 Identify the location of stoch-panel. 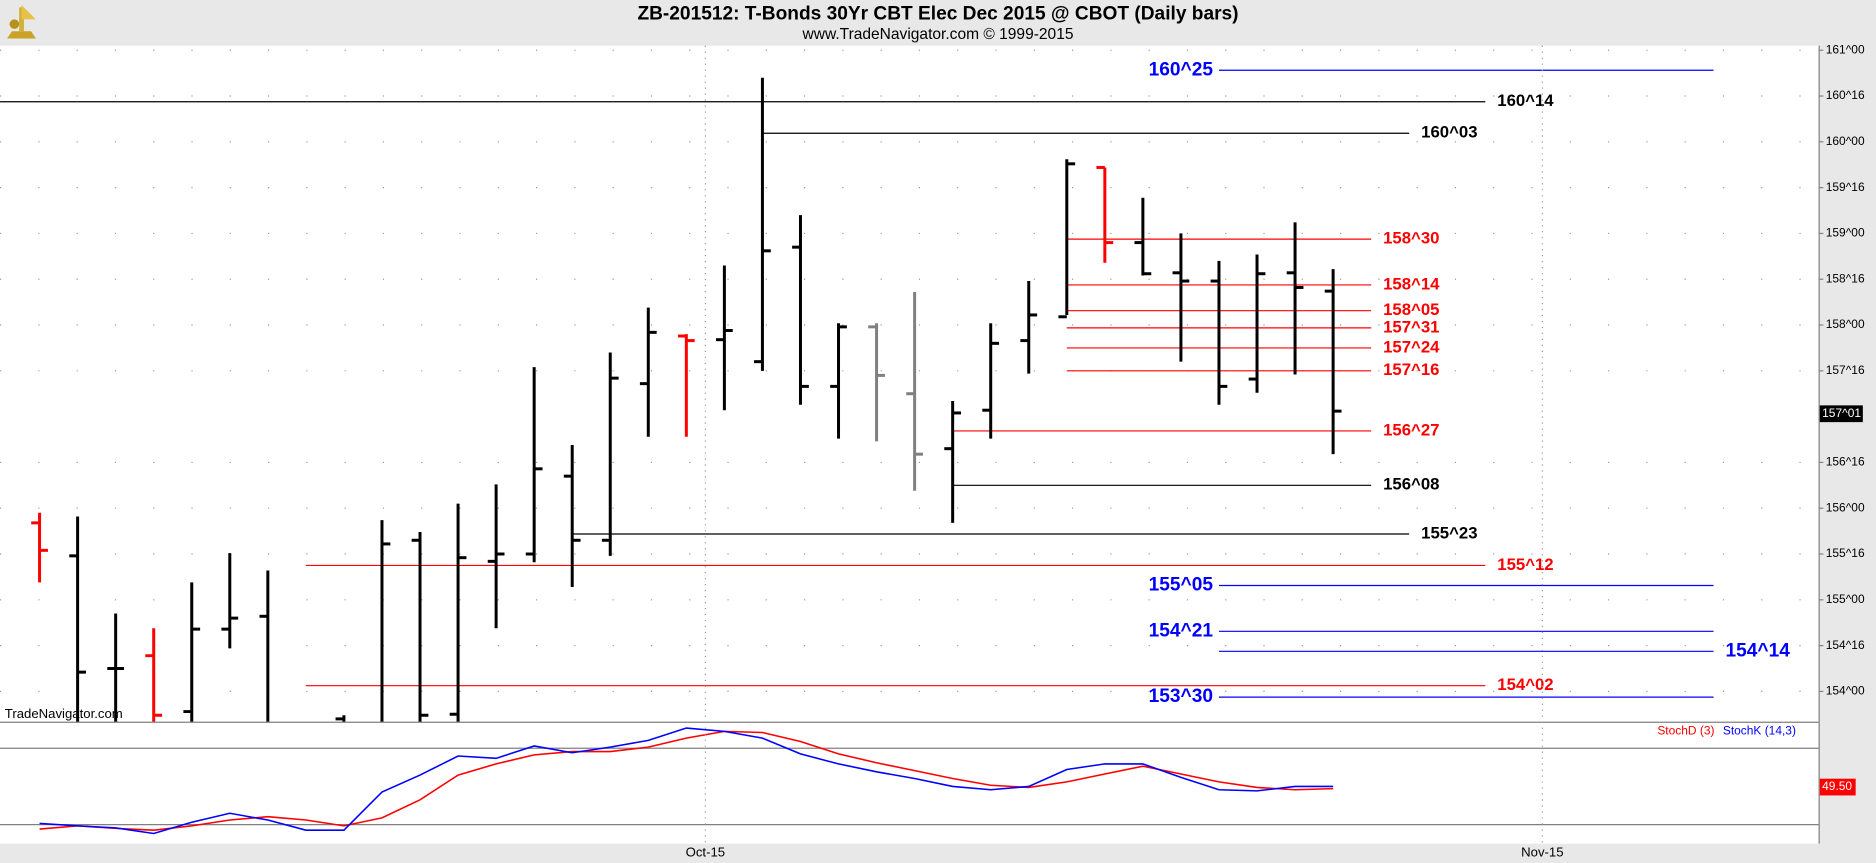
(909, 781).